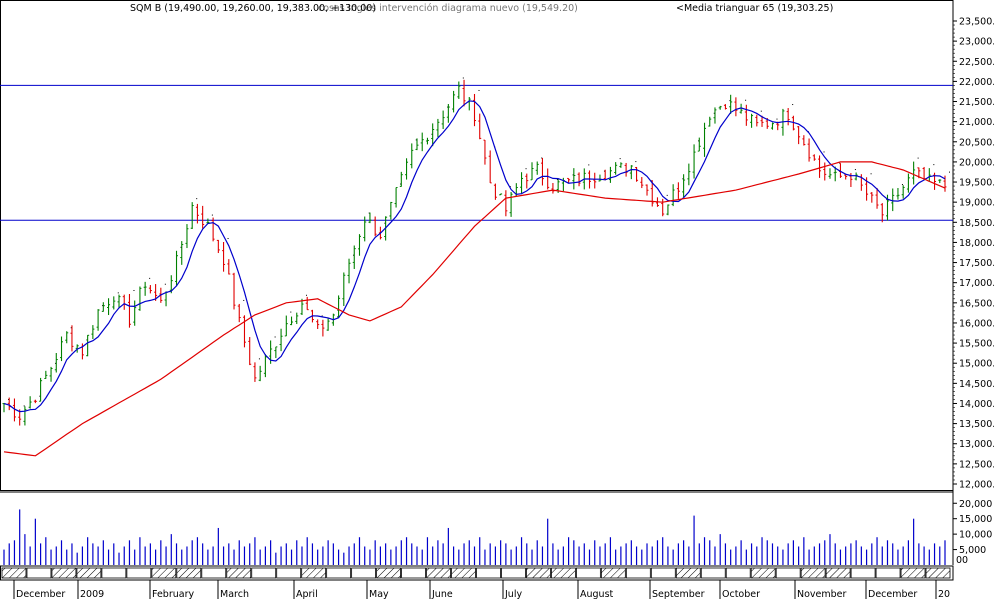  I want to click on y-tick-label-9: 19,000.00, so click(976, 203).